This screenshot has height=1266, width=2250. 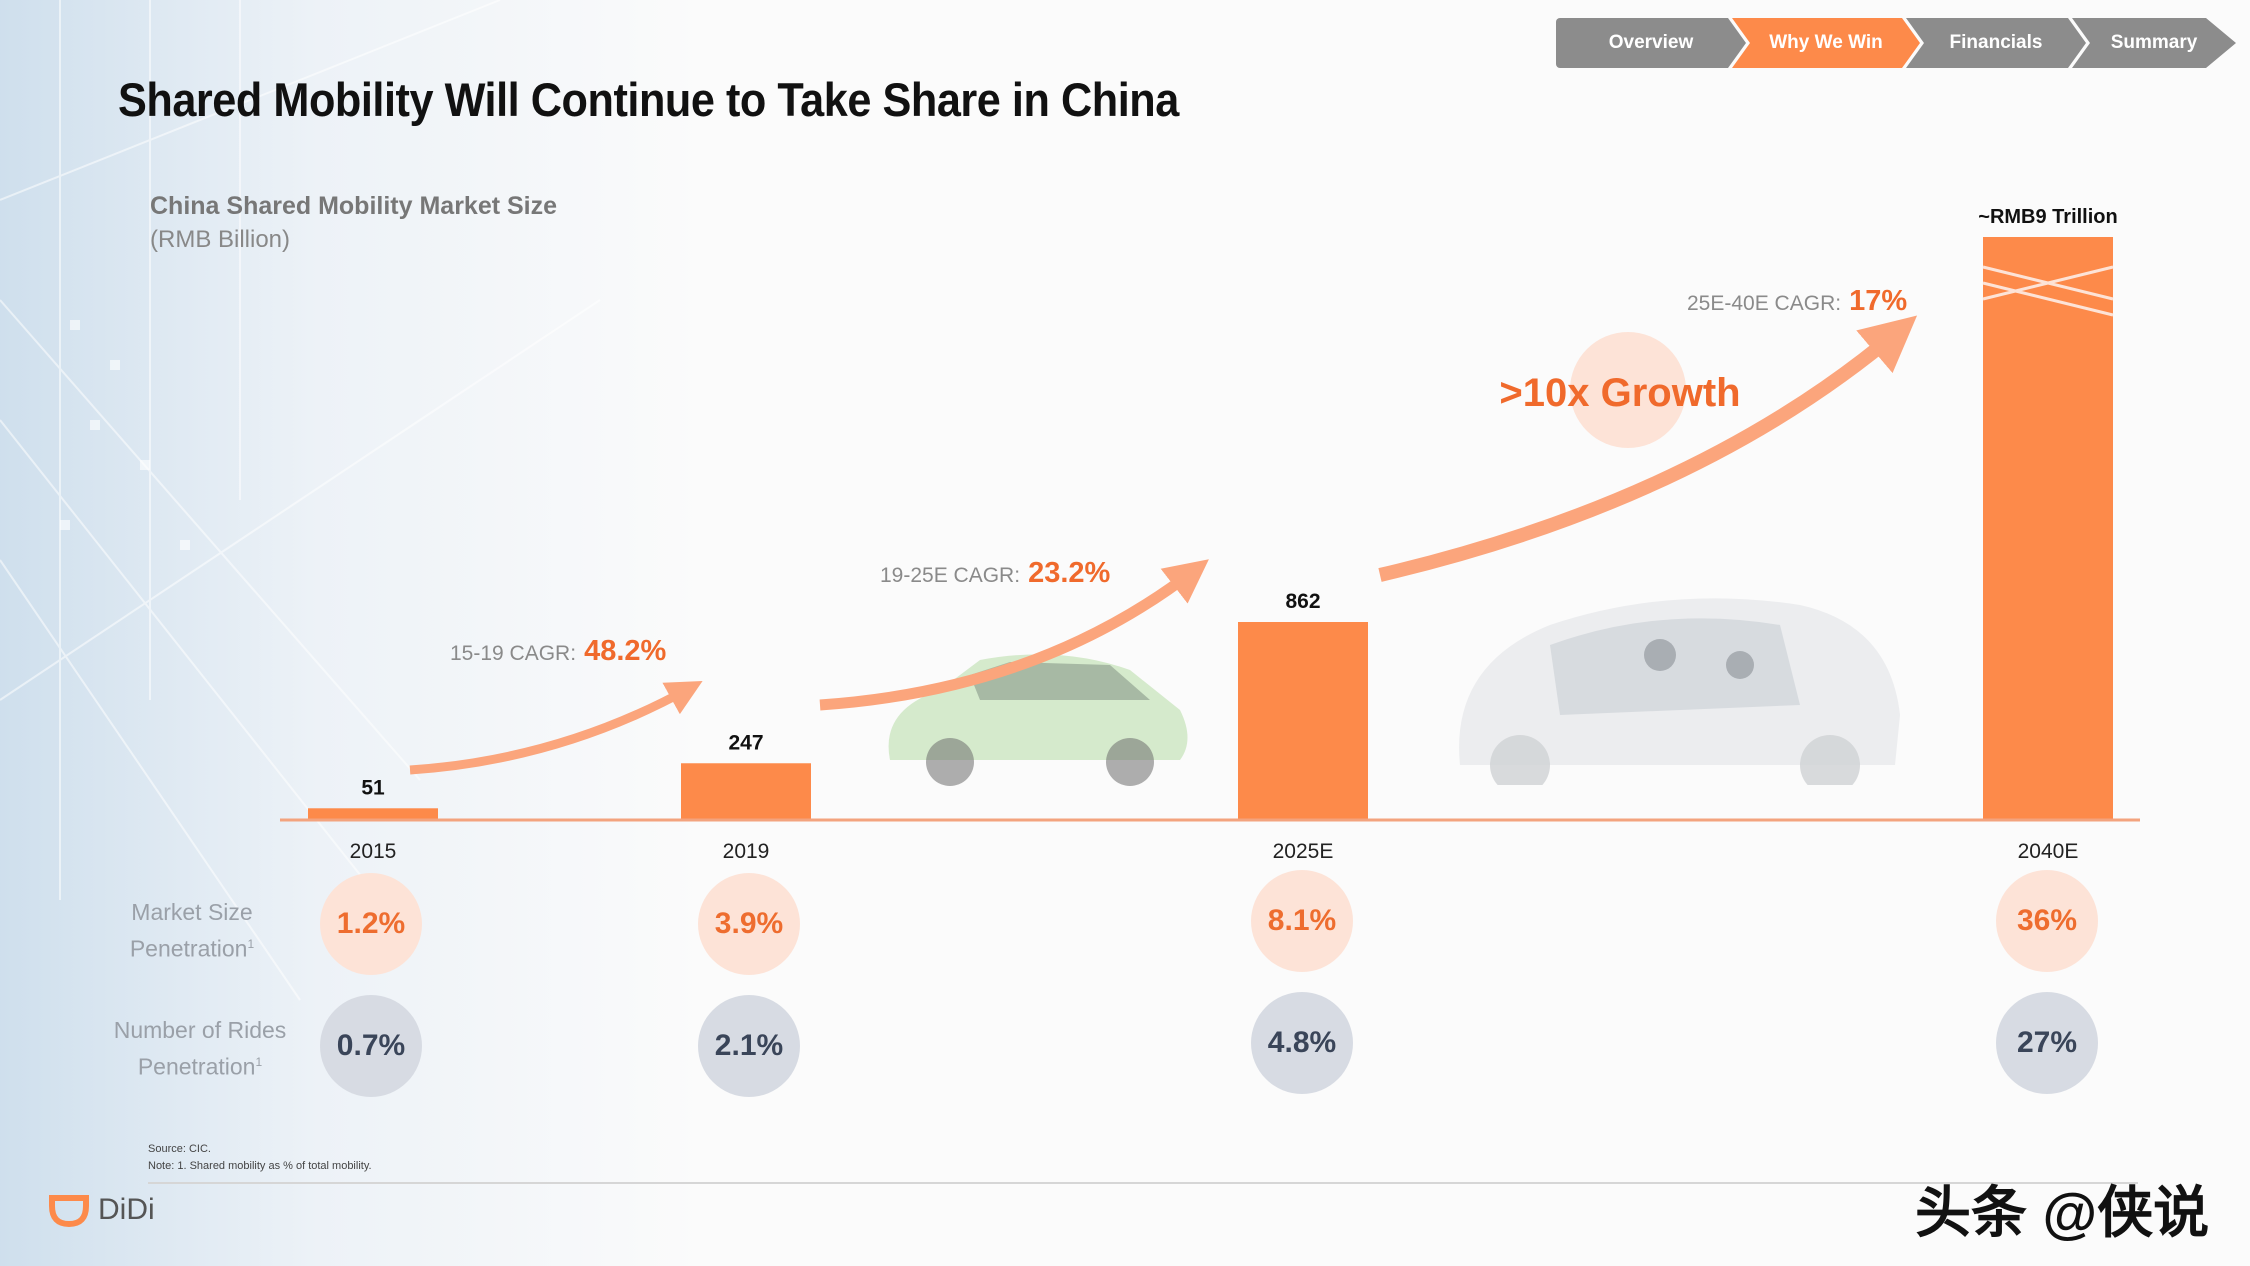 I want to click on value-label-2025e: 862, so click(x=1302, y=601).